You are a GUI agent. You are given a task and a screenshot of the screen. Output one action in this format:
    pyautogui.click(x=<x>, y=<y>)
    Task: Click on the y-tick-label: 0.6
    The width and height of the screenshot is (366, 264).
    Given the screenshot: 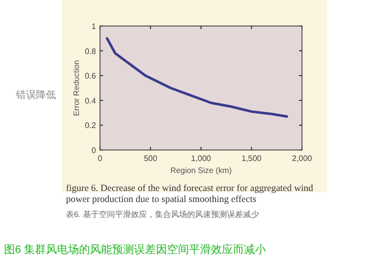 What is the action you would take?
    pyautogui.click(x=90, y=76)
    